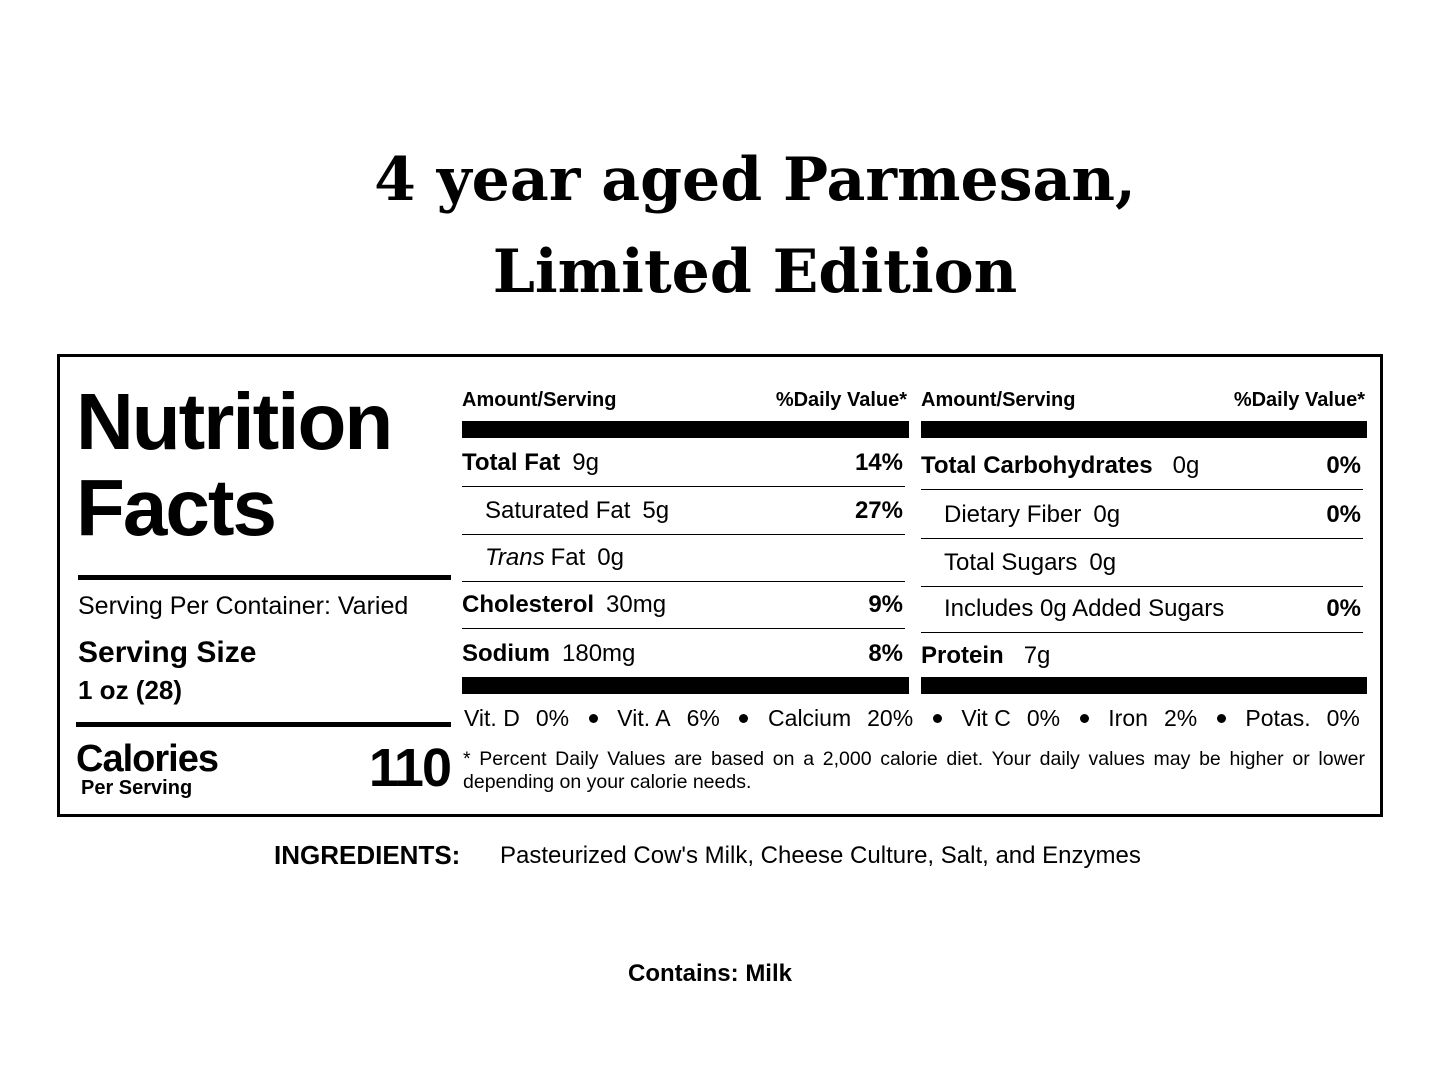 The width and height of the screenshot is (1440, 1080). What do you see at coordinates (167, 652) in the screenshot?
I see `serving-size-label: Serving Size` at bounding box center [167, 652].